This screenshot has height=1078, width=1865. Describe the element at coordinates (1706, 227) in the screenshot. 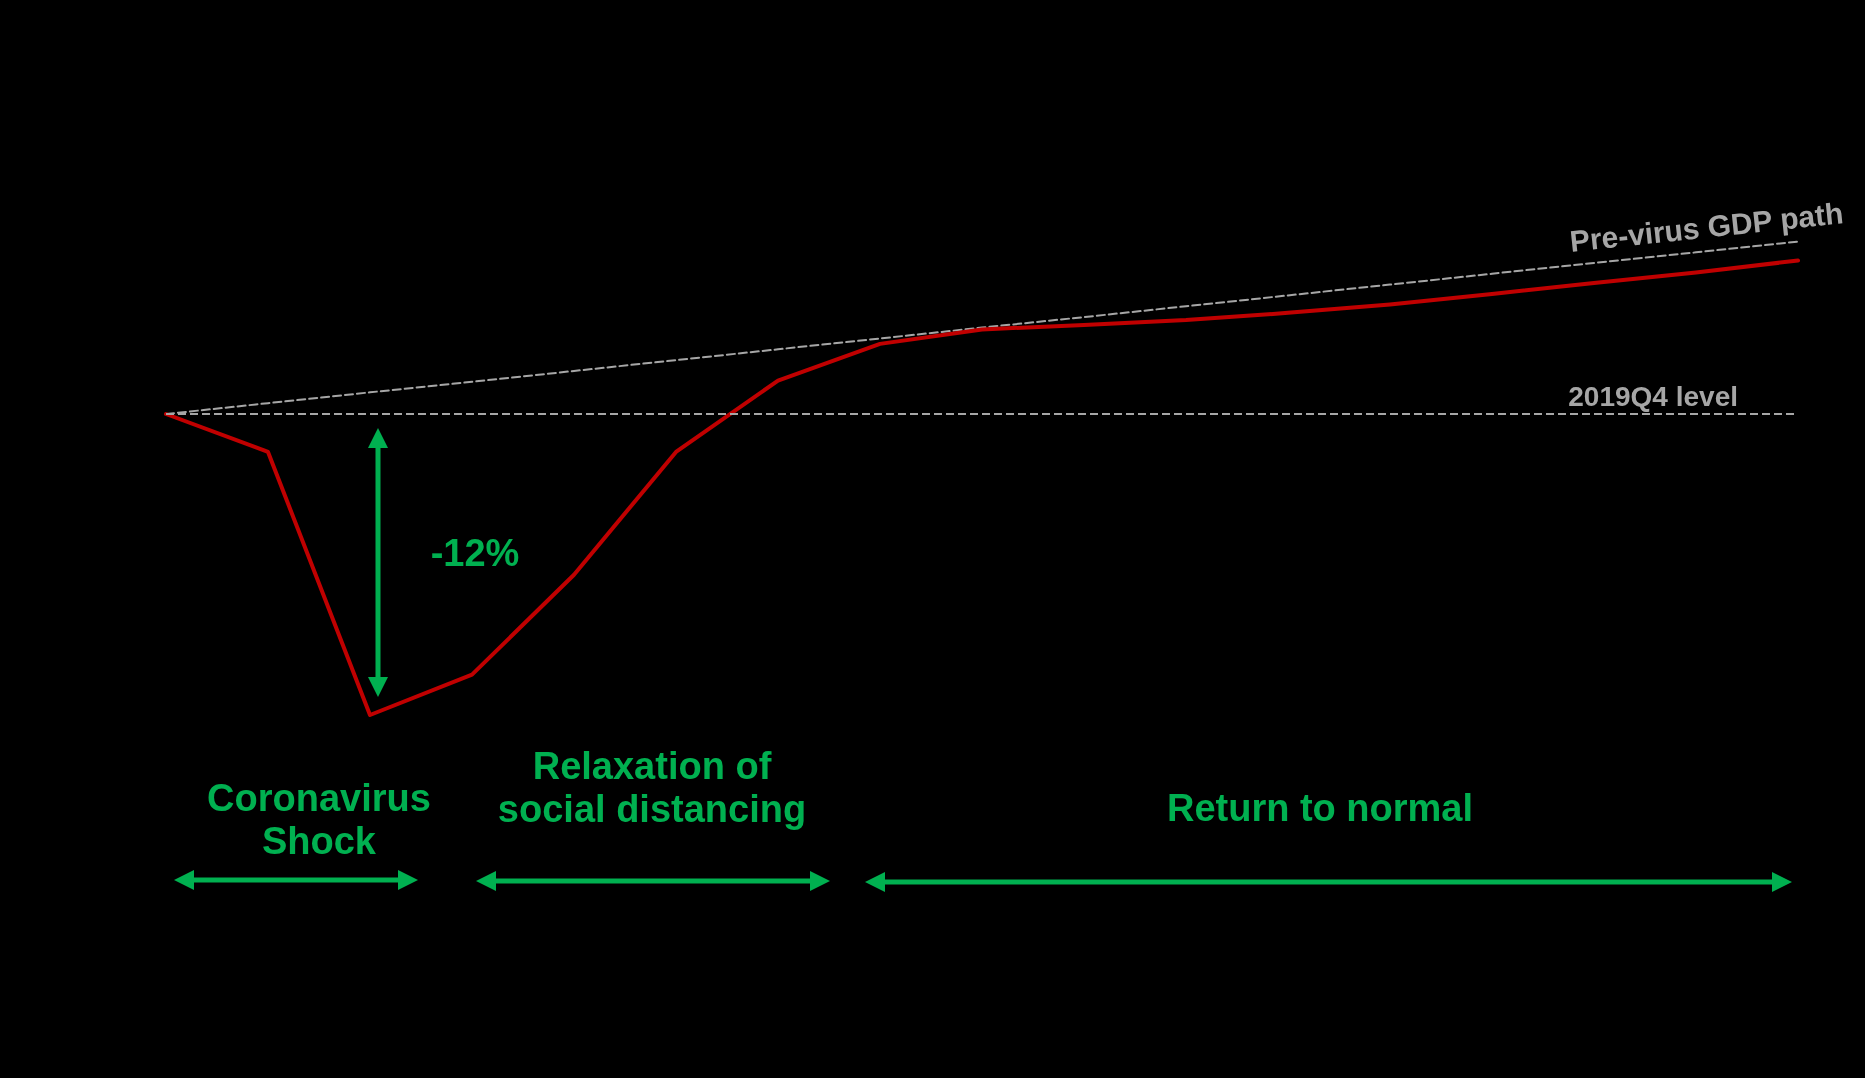

I see `text: Pre-virus GDP path` at that location.